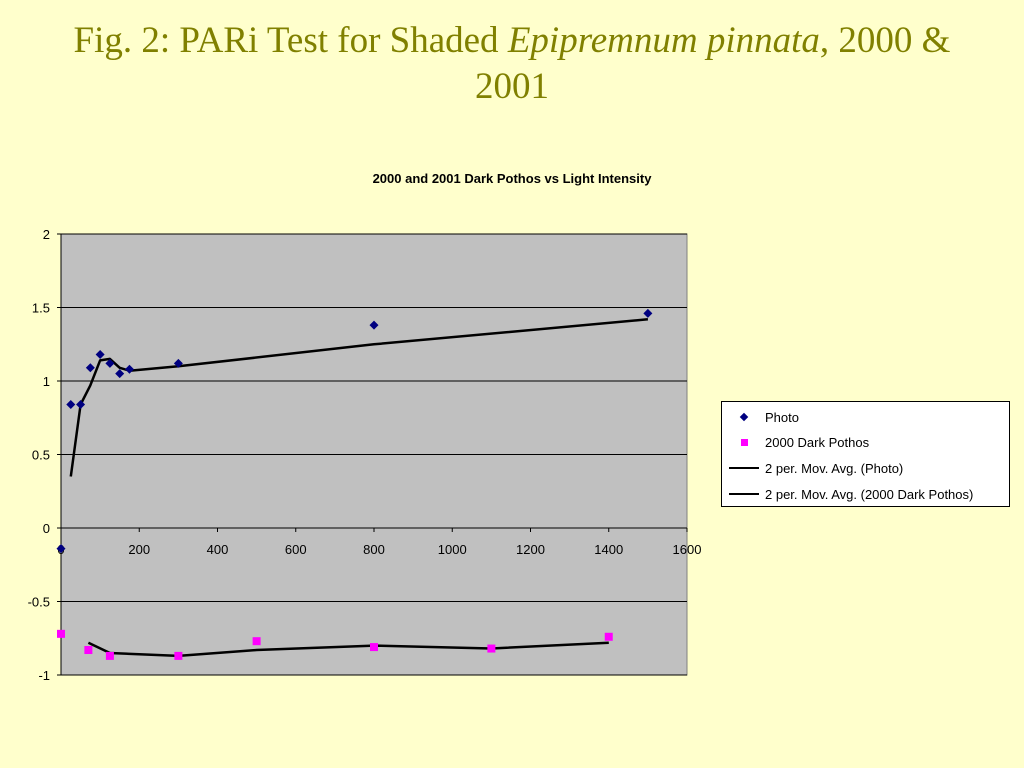  I want to click on x-tick-label: 1600, so click(687, 549).